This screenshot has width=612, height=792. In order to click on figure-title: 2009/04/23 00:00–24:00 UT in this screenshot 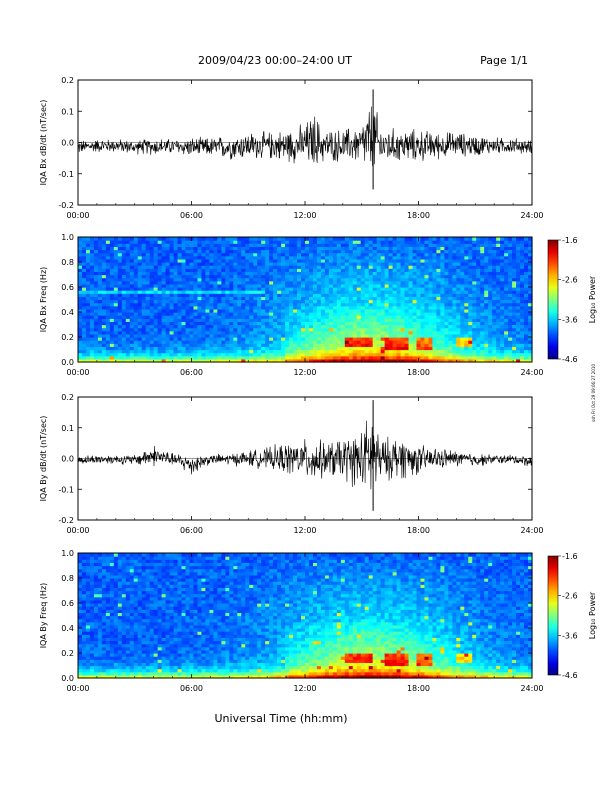, I will do `click(275, 60)`.